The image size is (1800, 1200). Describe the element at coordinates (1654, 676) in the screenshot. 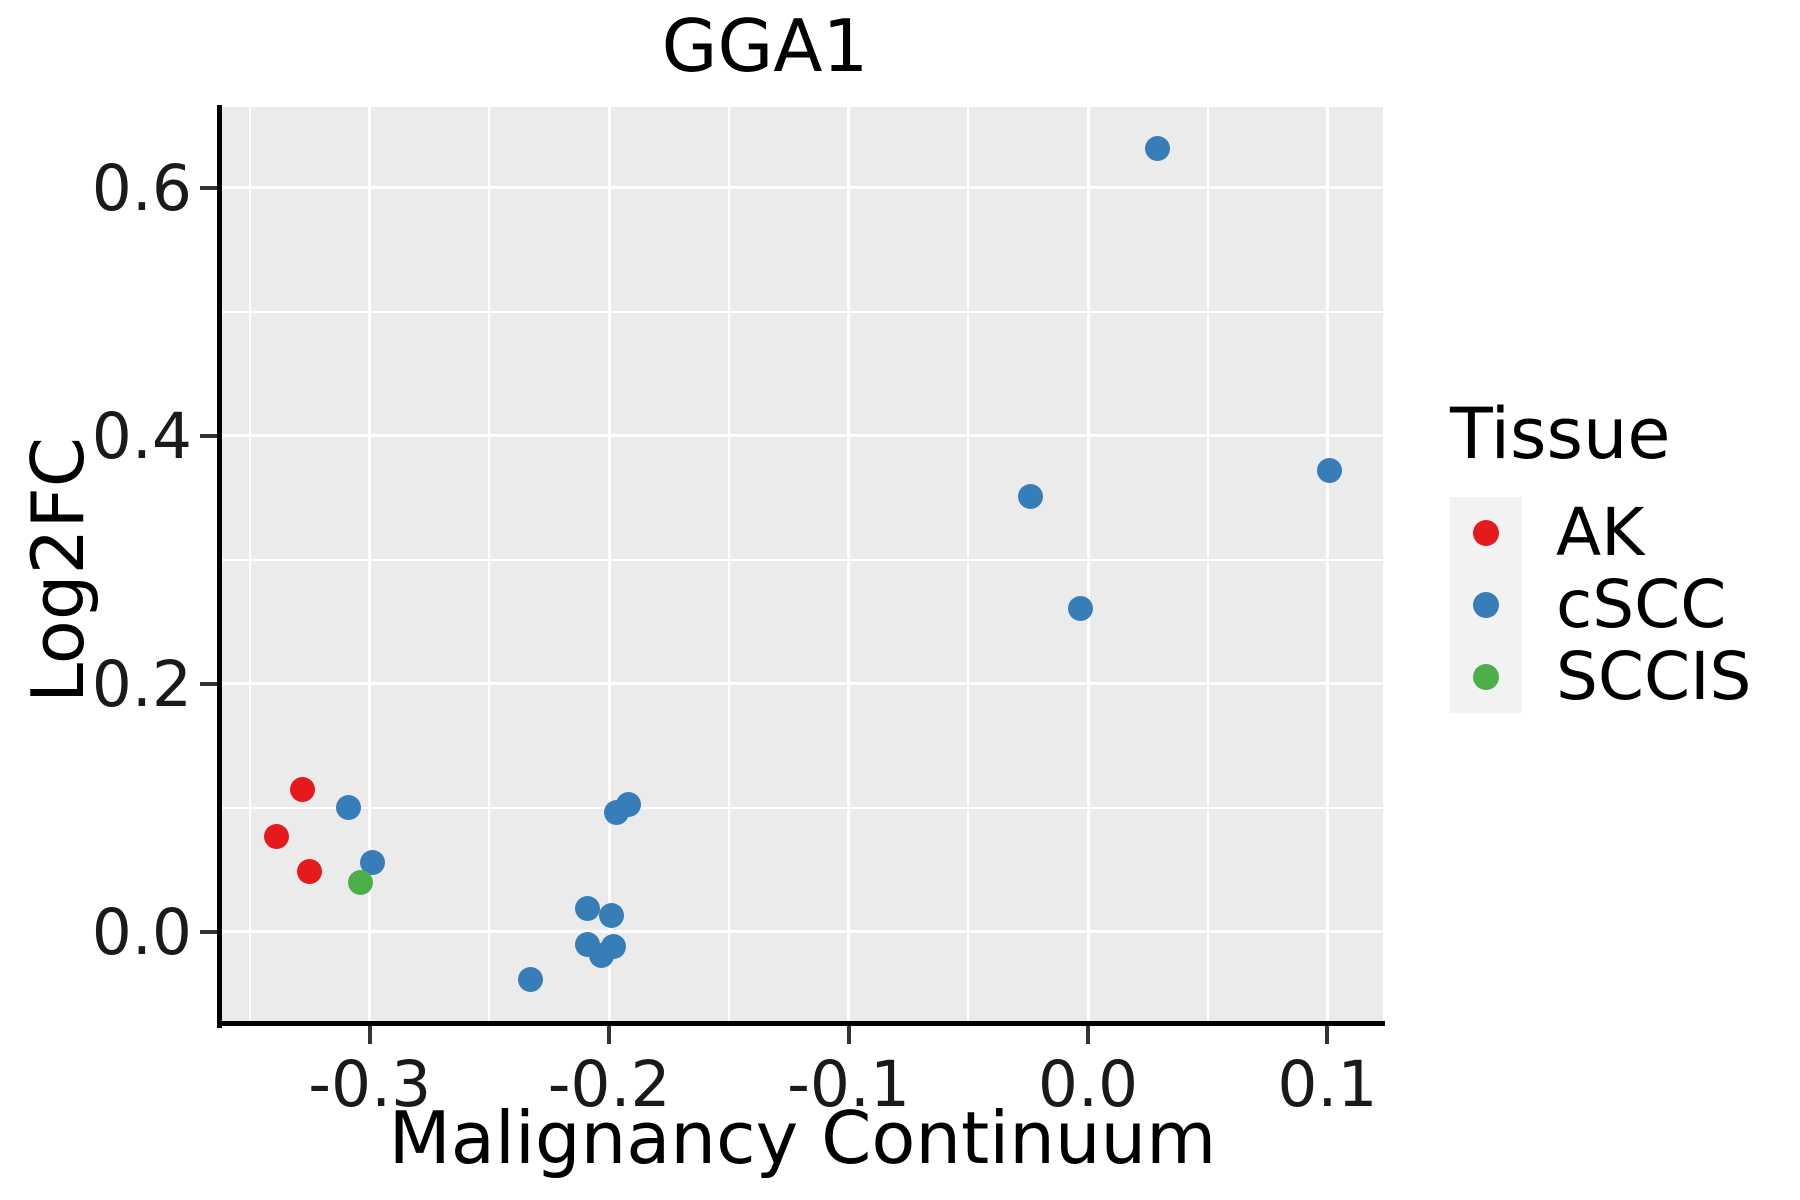

I see `legend-label: SCCIS` at that location.